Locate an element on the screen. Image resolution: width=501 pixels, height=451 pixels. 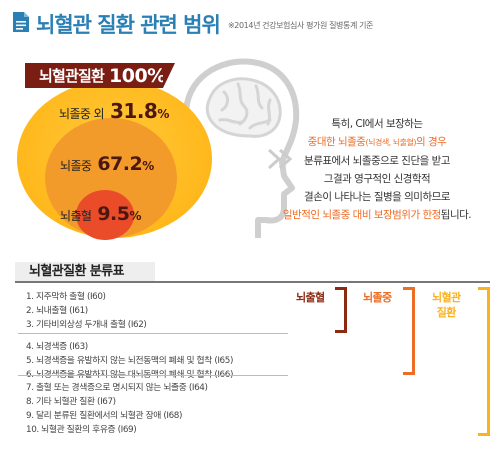
desc-text: 결손이 나타나는 질병을 의미하므로 is located at coordinates (377, 197).